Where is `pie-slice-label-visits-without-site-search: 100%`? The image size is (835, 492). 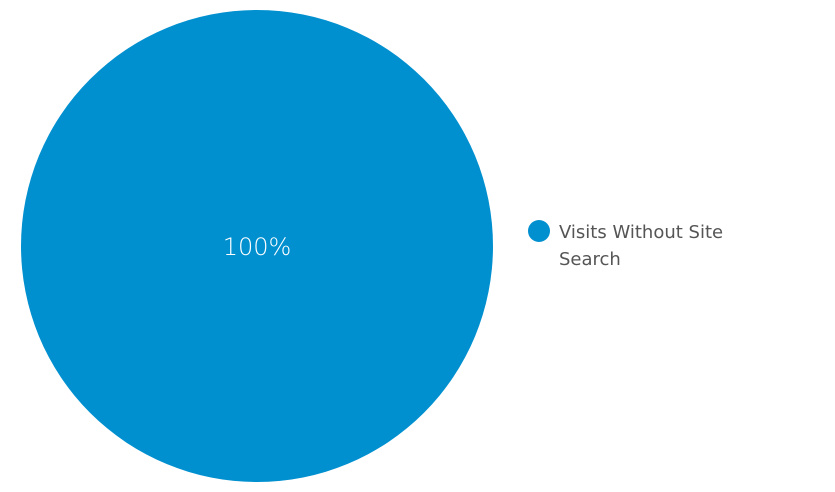 pie-slice-label-visits-without-site-search: 100% is located at coordinates (257, 247).